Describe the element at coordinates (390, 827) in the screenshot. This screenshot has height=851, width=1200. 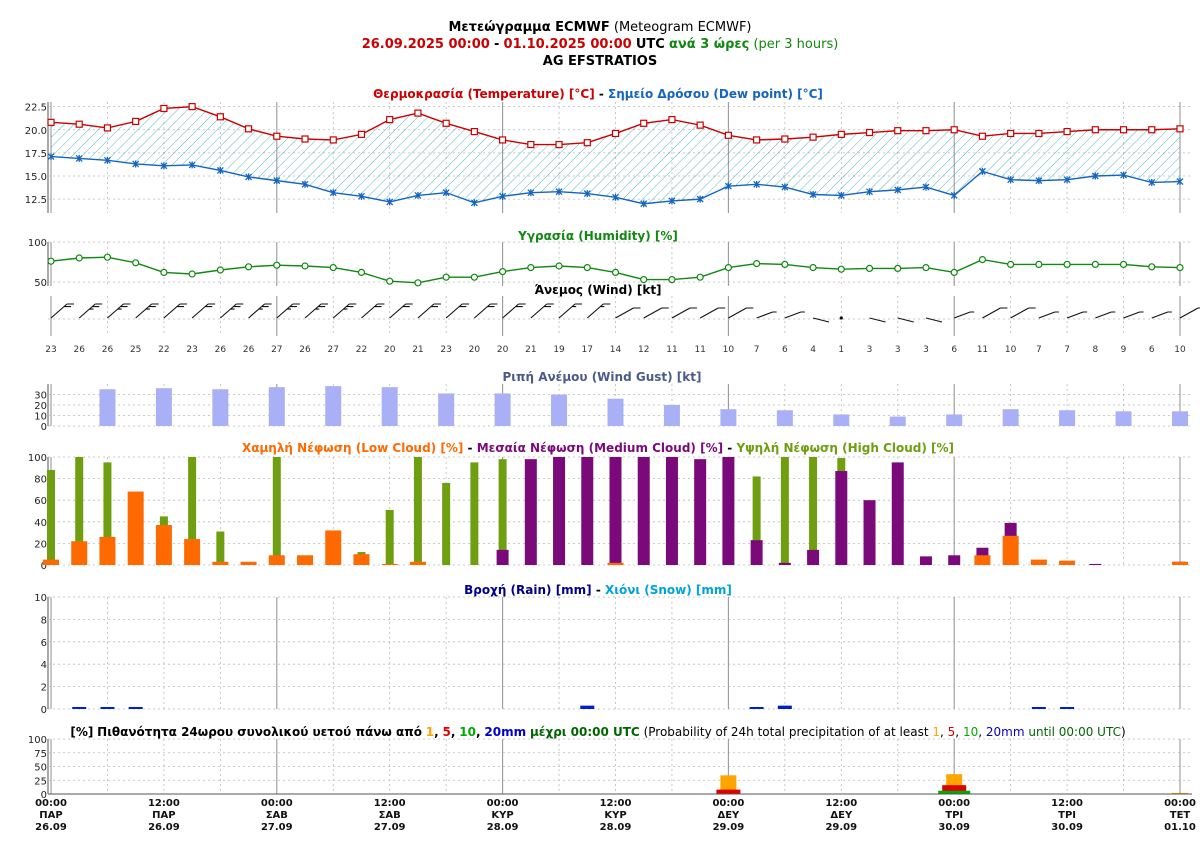
I see `x-tick-date: 27.09` at that location.